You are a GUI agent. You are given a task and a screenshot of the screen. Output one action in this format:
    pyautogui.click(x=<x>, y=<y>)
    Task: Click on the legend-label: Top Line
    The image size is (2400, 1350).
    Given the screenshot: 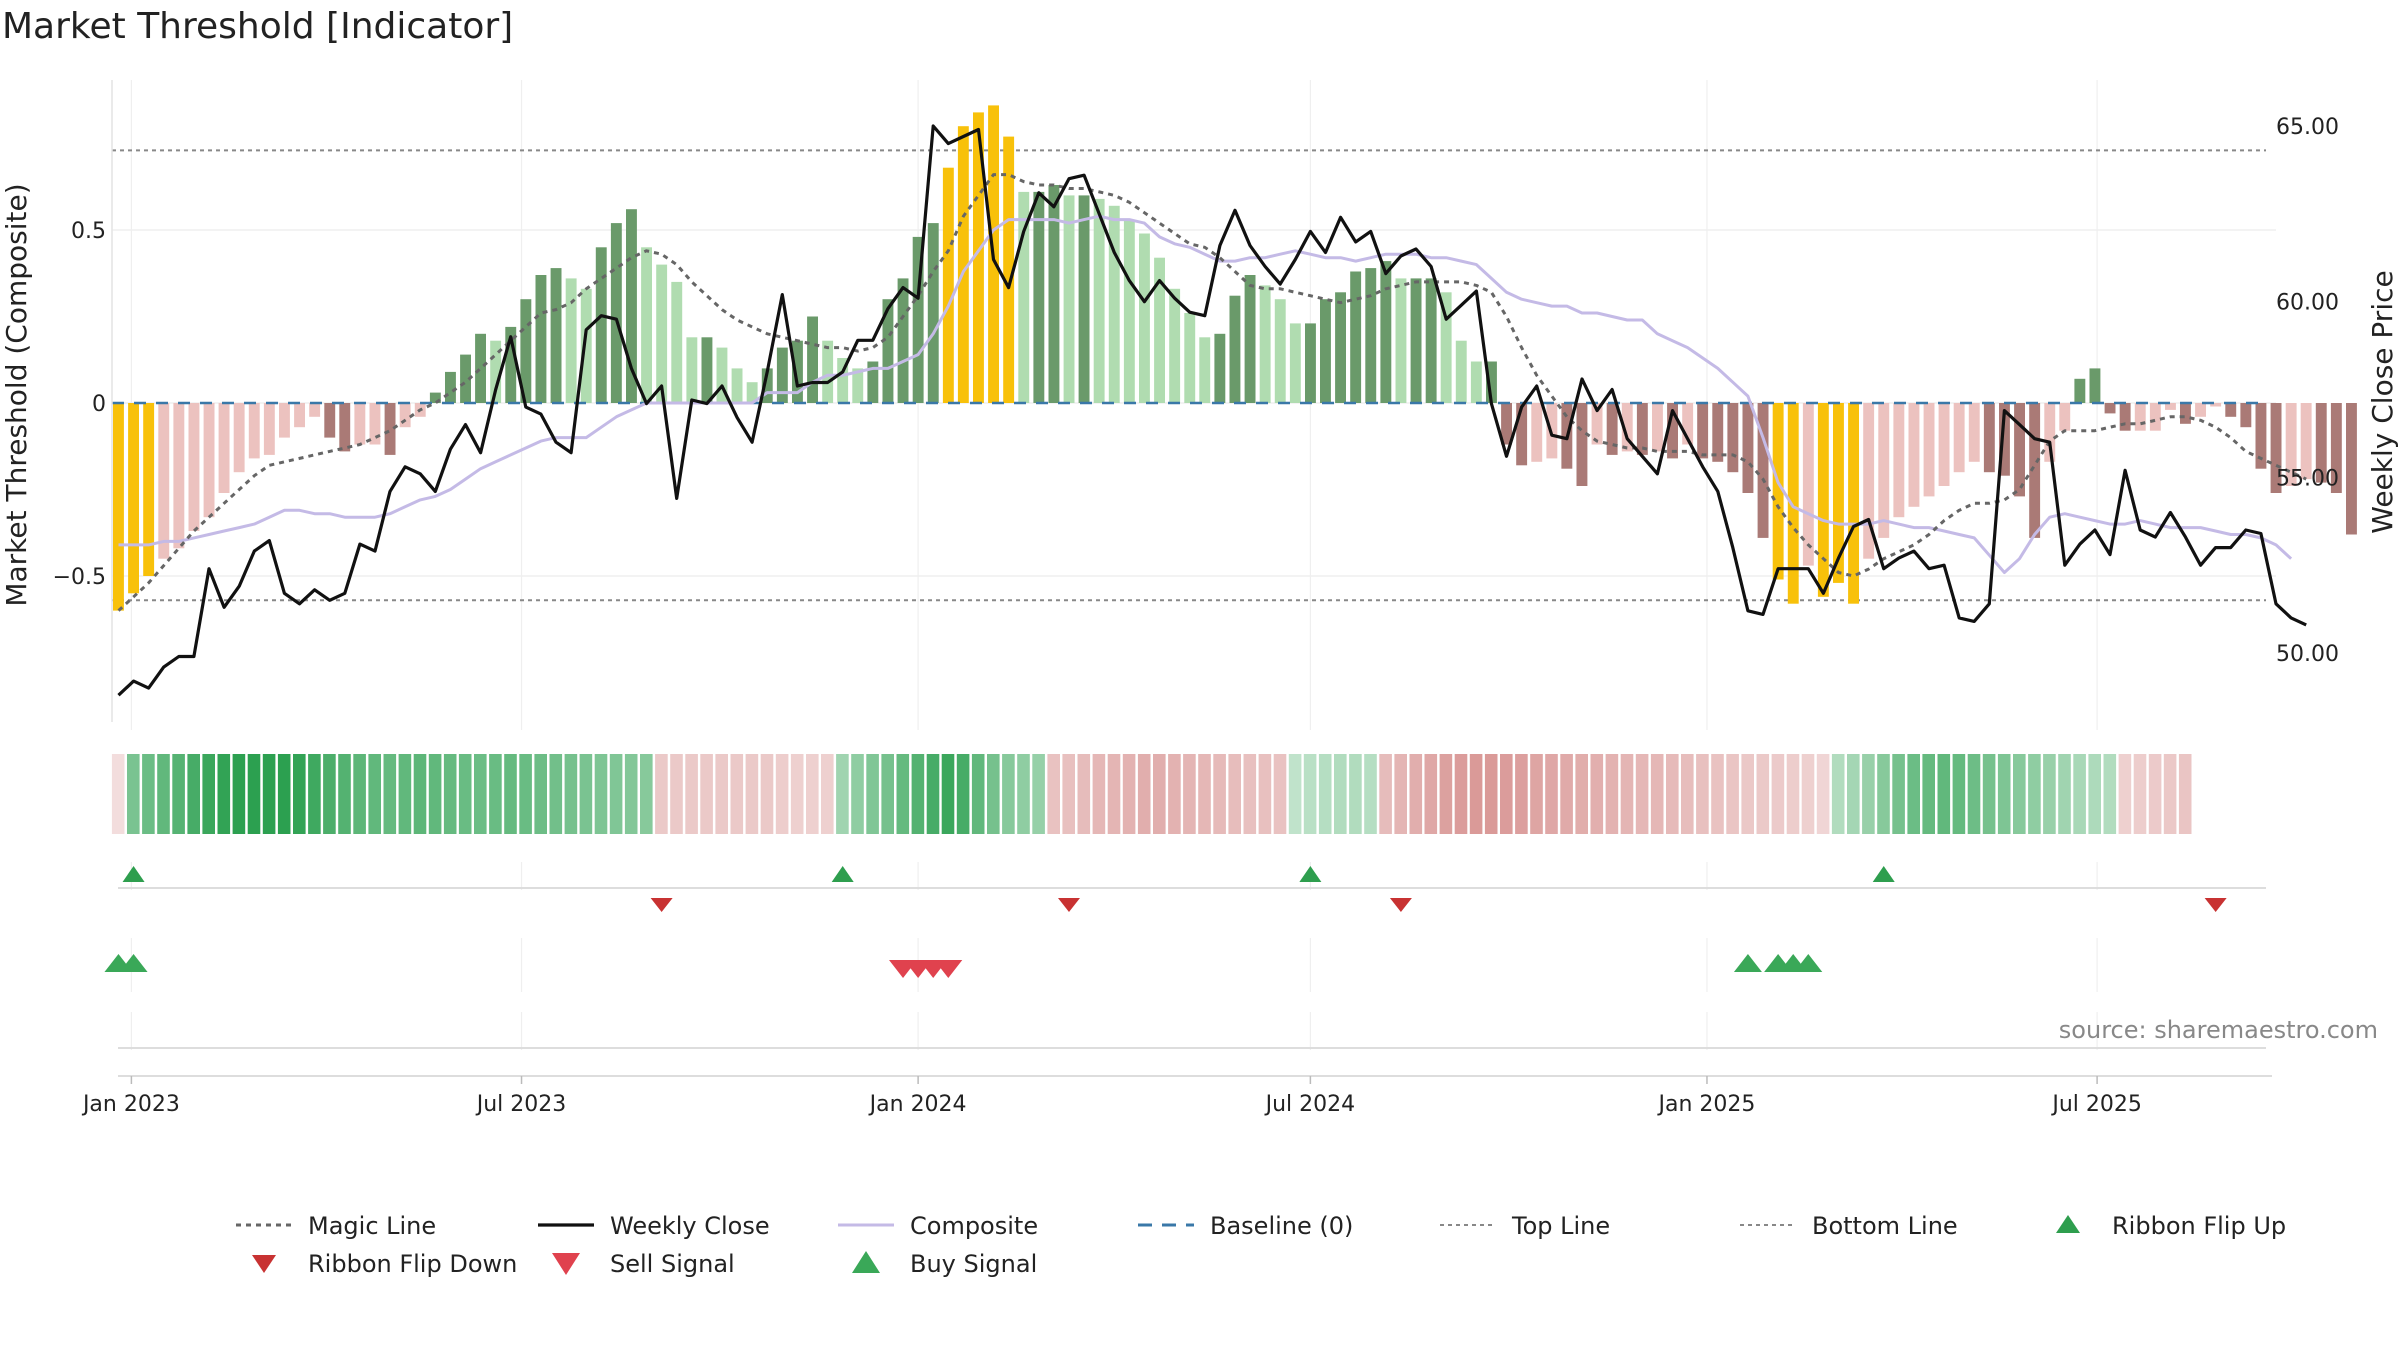 What is the action you would take?
    pyautogui.click(x=1560, y=1226)
    